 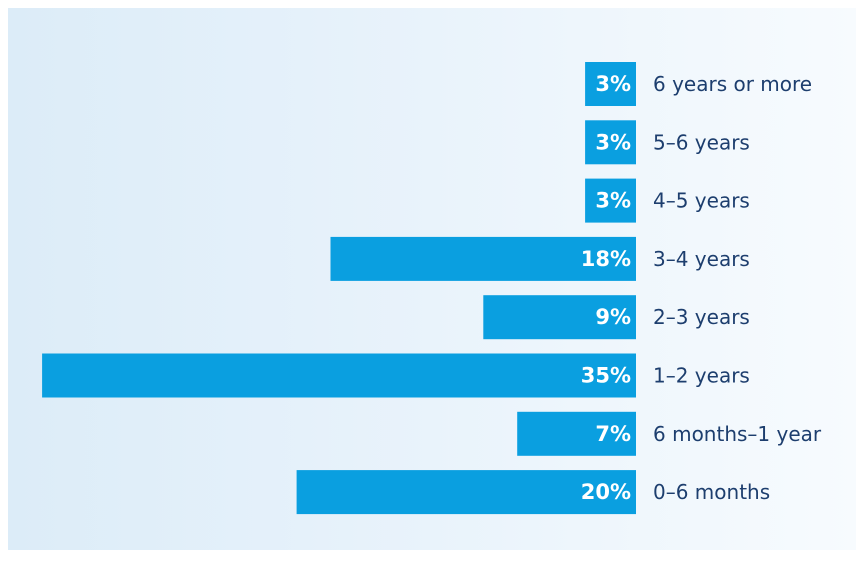 What do you see at coordinates (606, 492) in the screenshot?
I see `value-label-7: 20%` at bounding box center [606, 492].